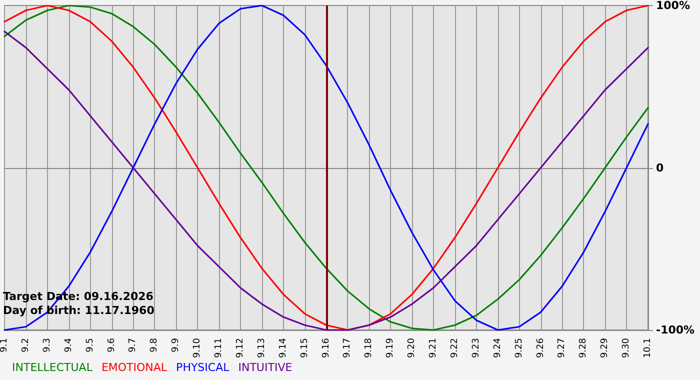 This screenshot has width=700, height=380. Describe the element at coordinates (176, 345) in the screenshot. I see `x-tick-label: 9.9` at that location.